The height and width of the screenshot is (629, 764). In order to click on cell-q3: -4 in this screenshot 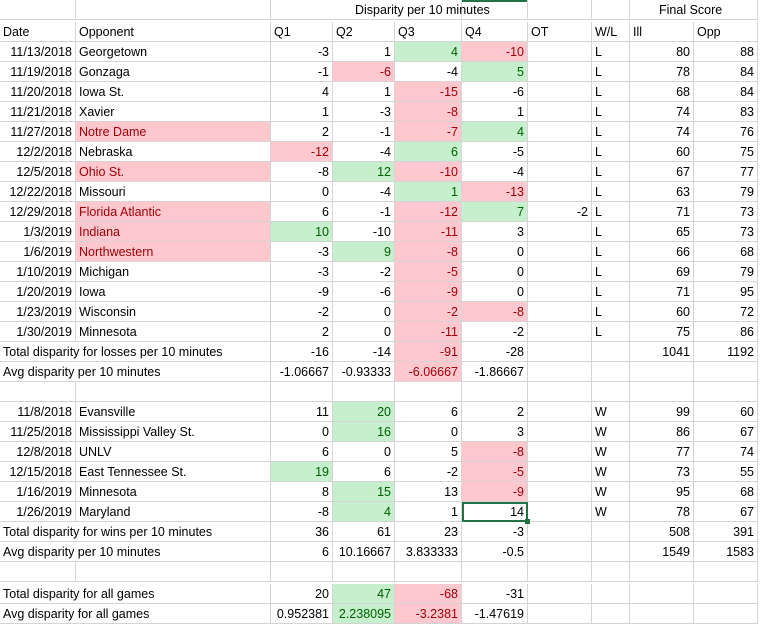, I will do `click(428, 72)`.